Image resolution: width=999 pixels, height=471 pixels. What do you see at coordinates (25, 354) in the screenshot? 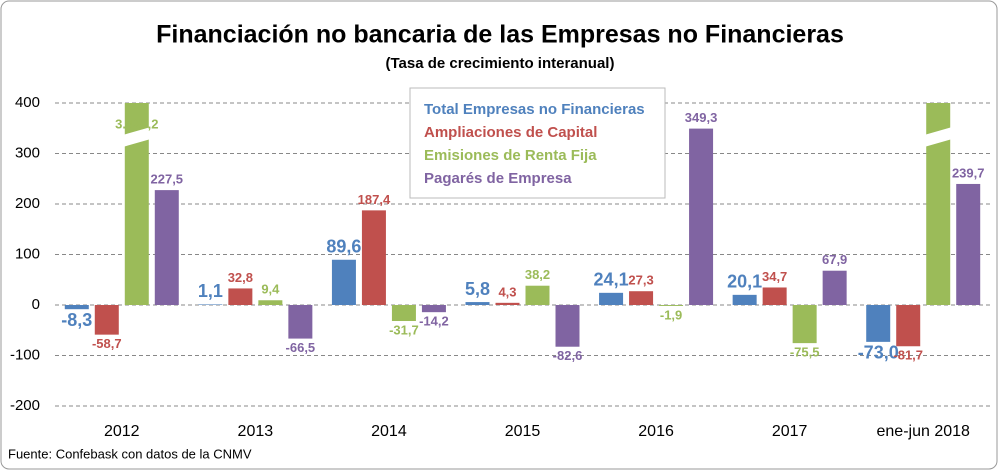
I see `y-tick-label: -100` at bounding box center [25, 354].